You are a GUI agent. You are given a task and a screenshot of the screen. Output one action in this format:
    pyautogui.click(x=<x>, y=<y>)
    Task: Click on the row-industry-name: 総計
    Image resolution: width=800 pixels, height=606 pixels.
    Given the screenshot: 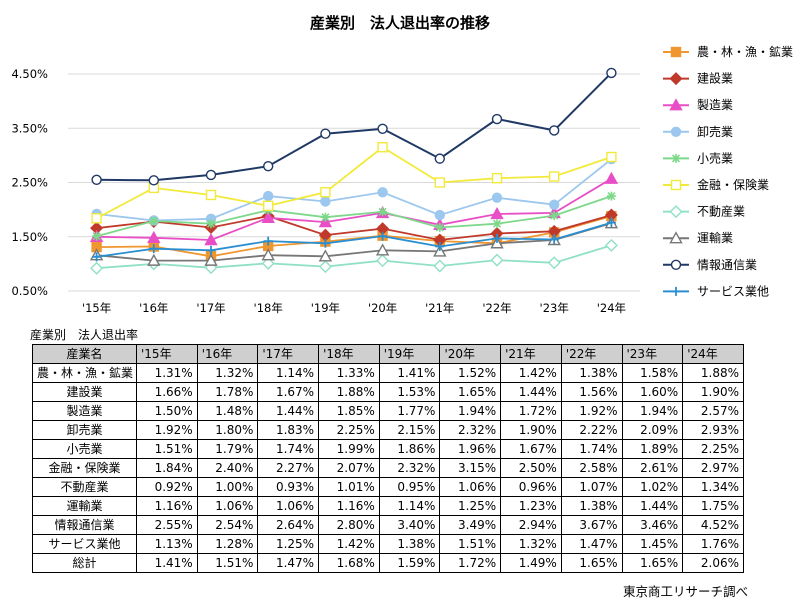 What is the action you would take?
    pyautogui.click(x=84, y=563)
    